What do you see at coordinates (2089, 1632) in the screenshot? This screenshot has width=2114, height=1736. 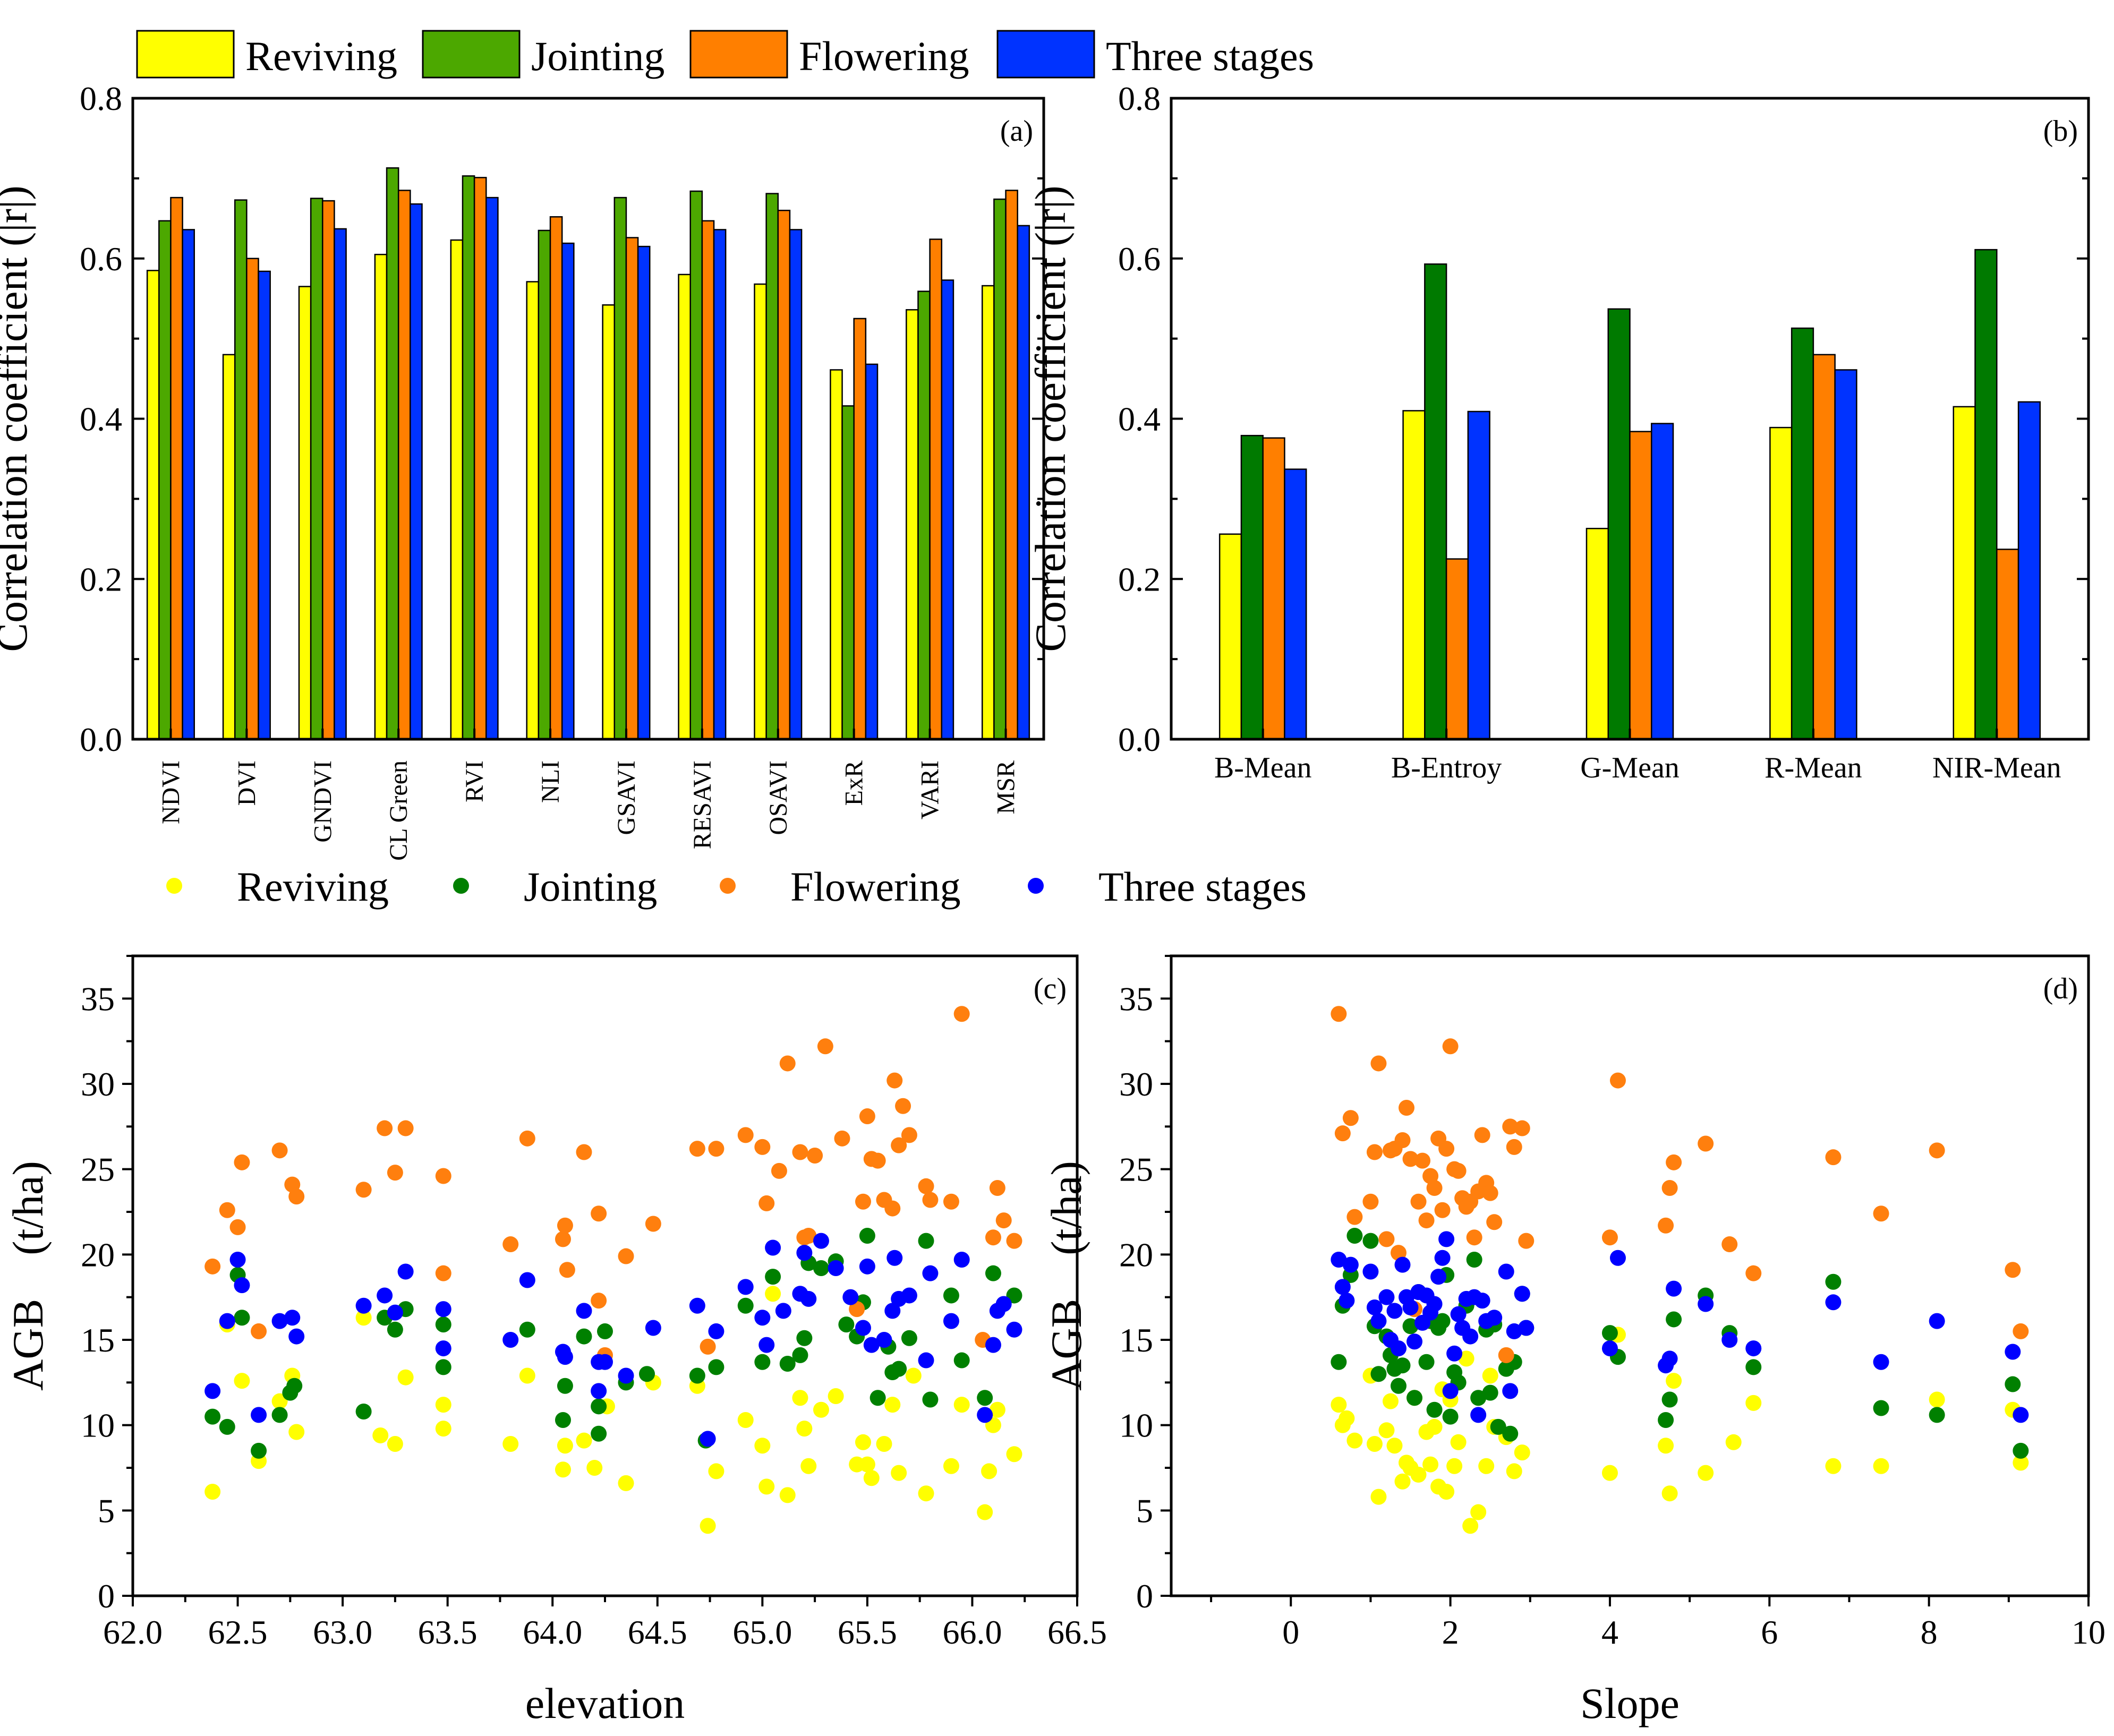 I see `x-tick-label: 10` at bounding box center [2089, 1632].